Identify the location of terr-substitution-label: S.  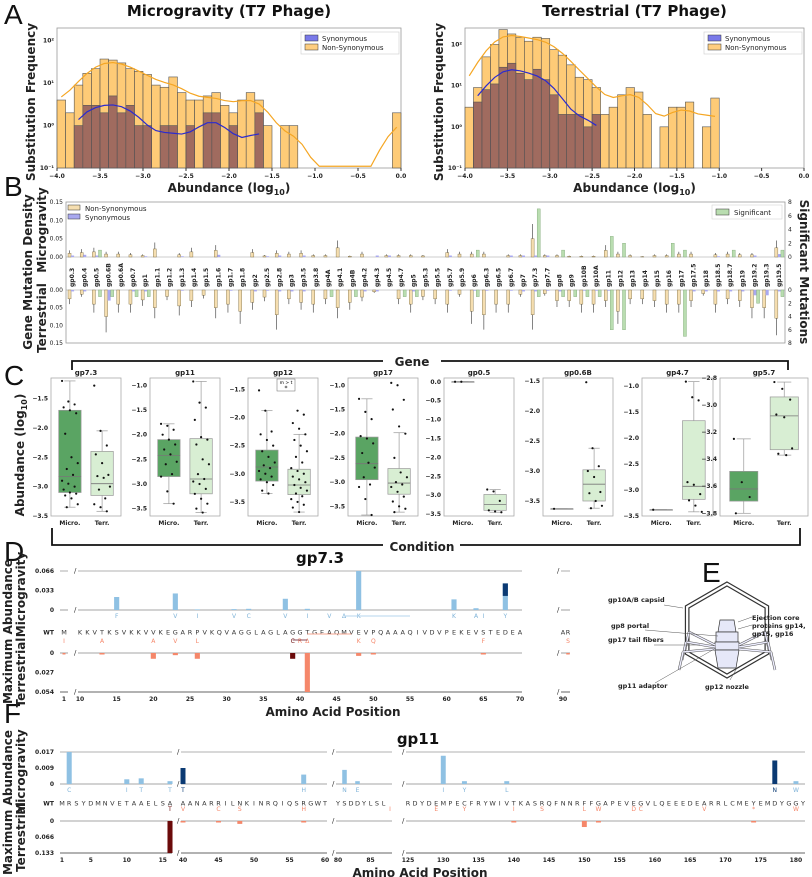
(542, 809).